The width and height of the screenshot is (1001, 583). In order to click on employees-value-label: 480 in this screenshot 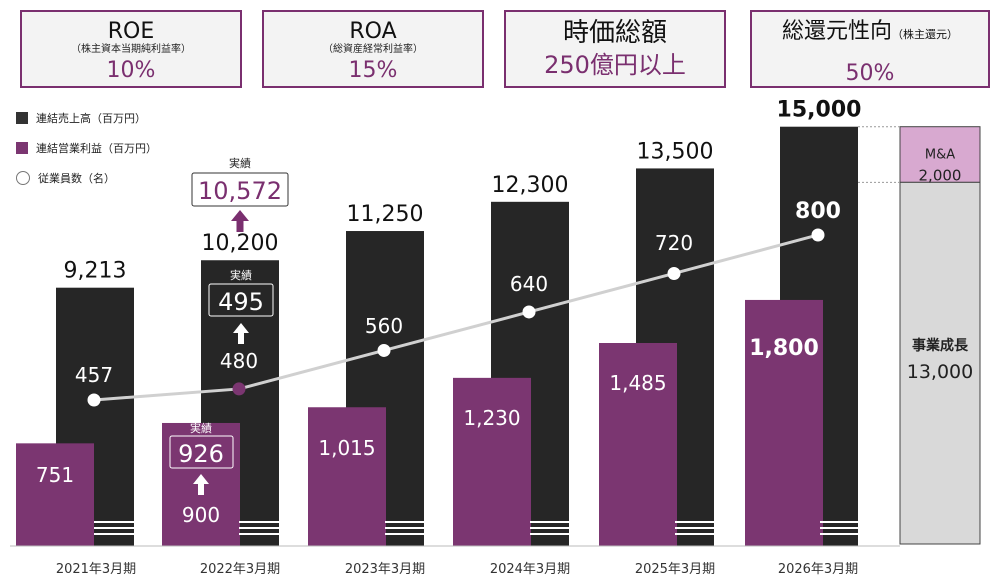, I will do `click(239, 361)`.